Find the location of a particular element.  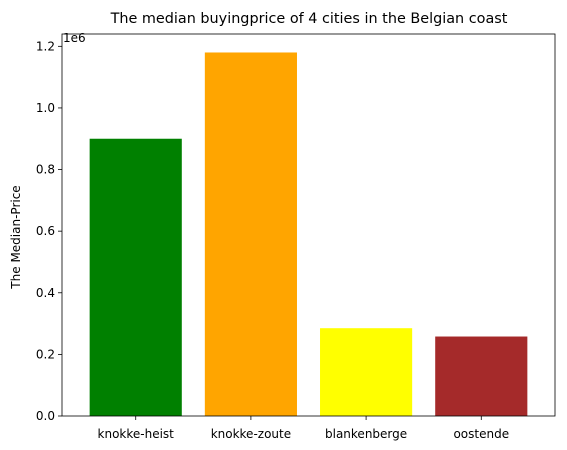

bar-knokke-zoute is located at coordinates (250, 234).